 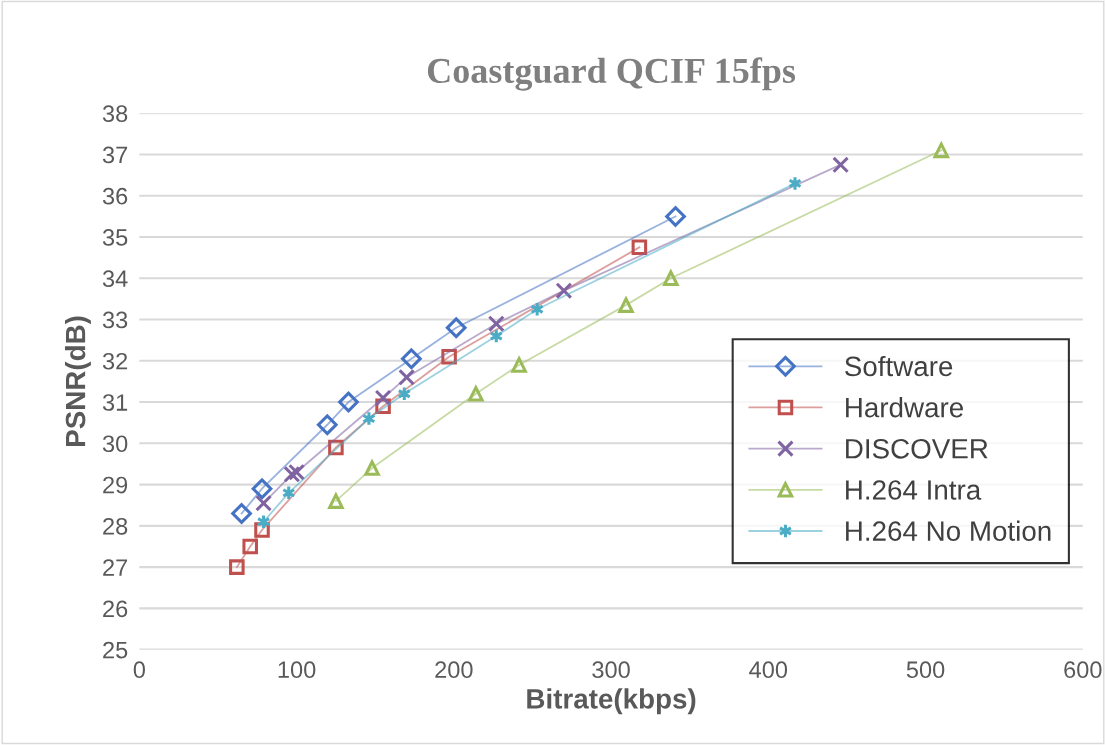 I want to click on y-tick-label: 32, so click(x=115, y=361).